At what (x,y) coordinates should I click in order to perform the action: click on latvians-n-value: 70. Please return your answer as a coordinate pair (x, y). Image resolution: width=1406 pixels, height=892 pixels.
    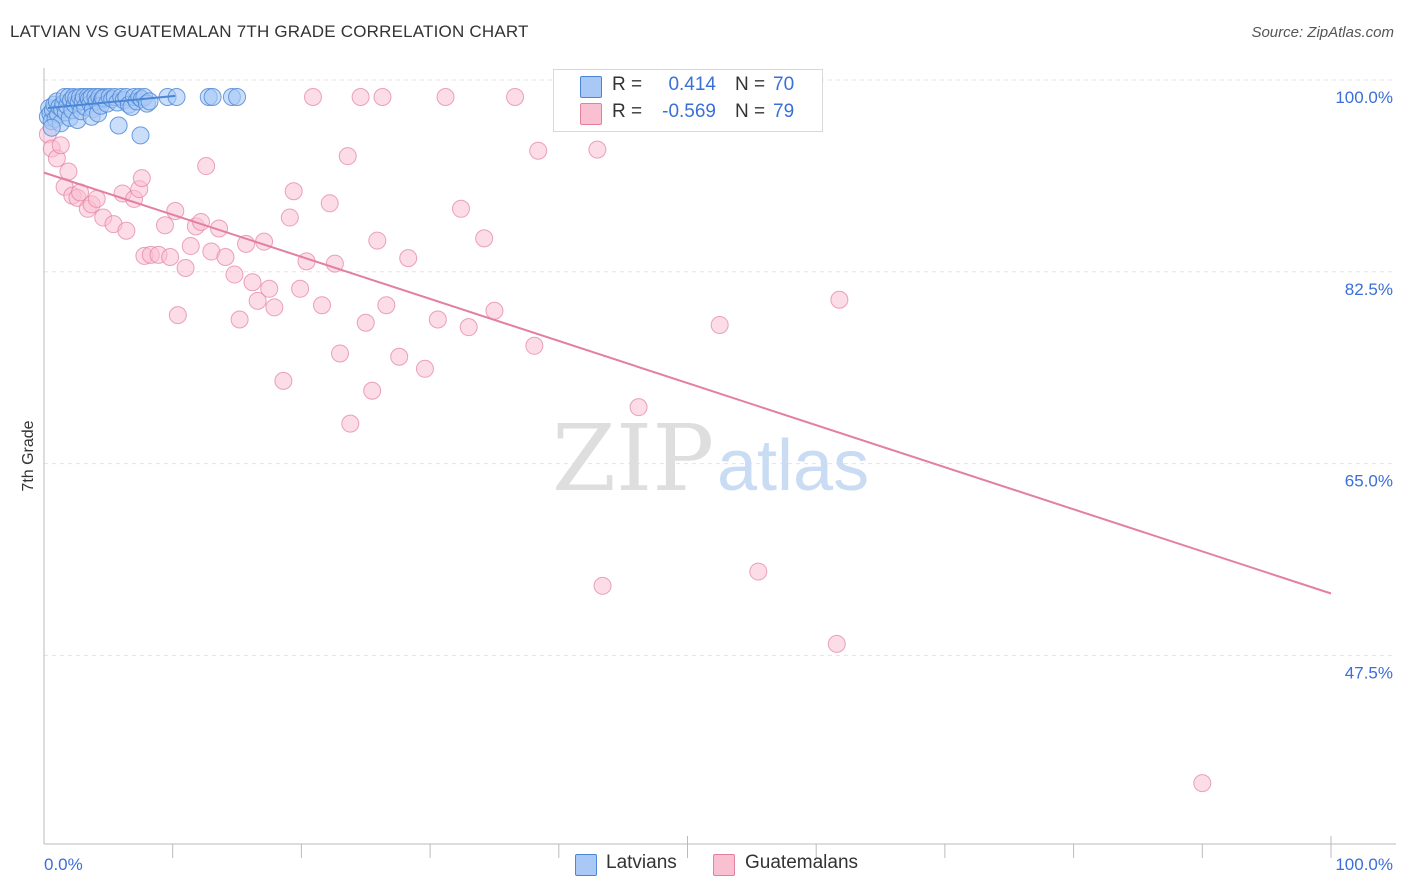
    Looking at the image, I should click on (784, 84).